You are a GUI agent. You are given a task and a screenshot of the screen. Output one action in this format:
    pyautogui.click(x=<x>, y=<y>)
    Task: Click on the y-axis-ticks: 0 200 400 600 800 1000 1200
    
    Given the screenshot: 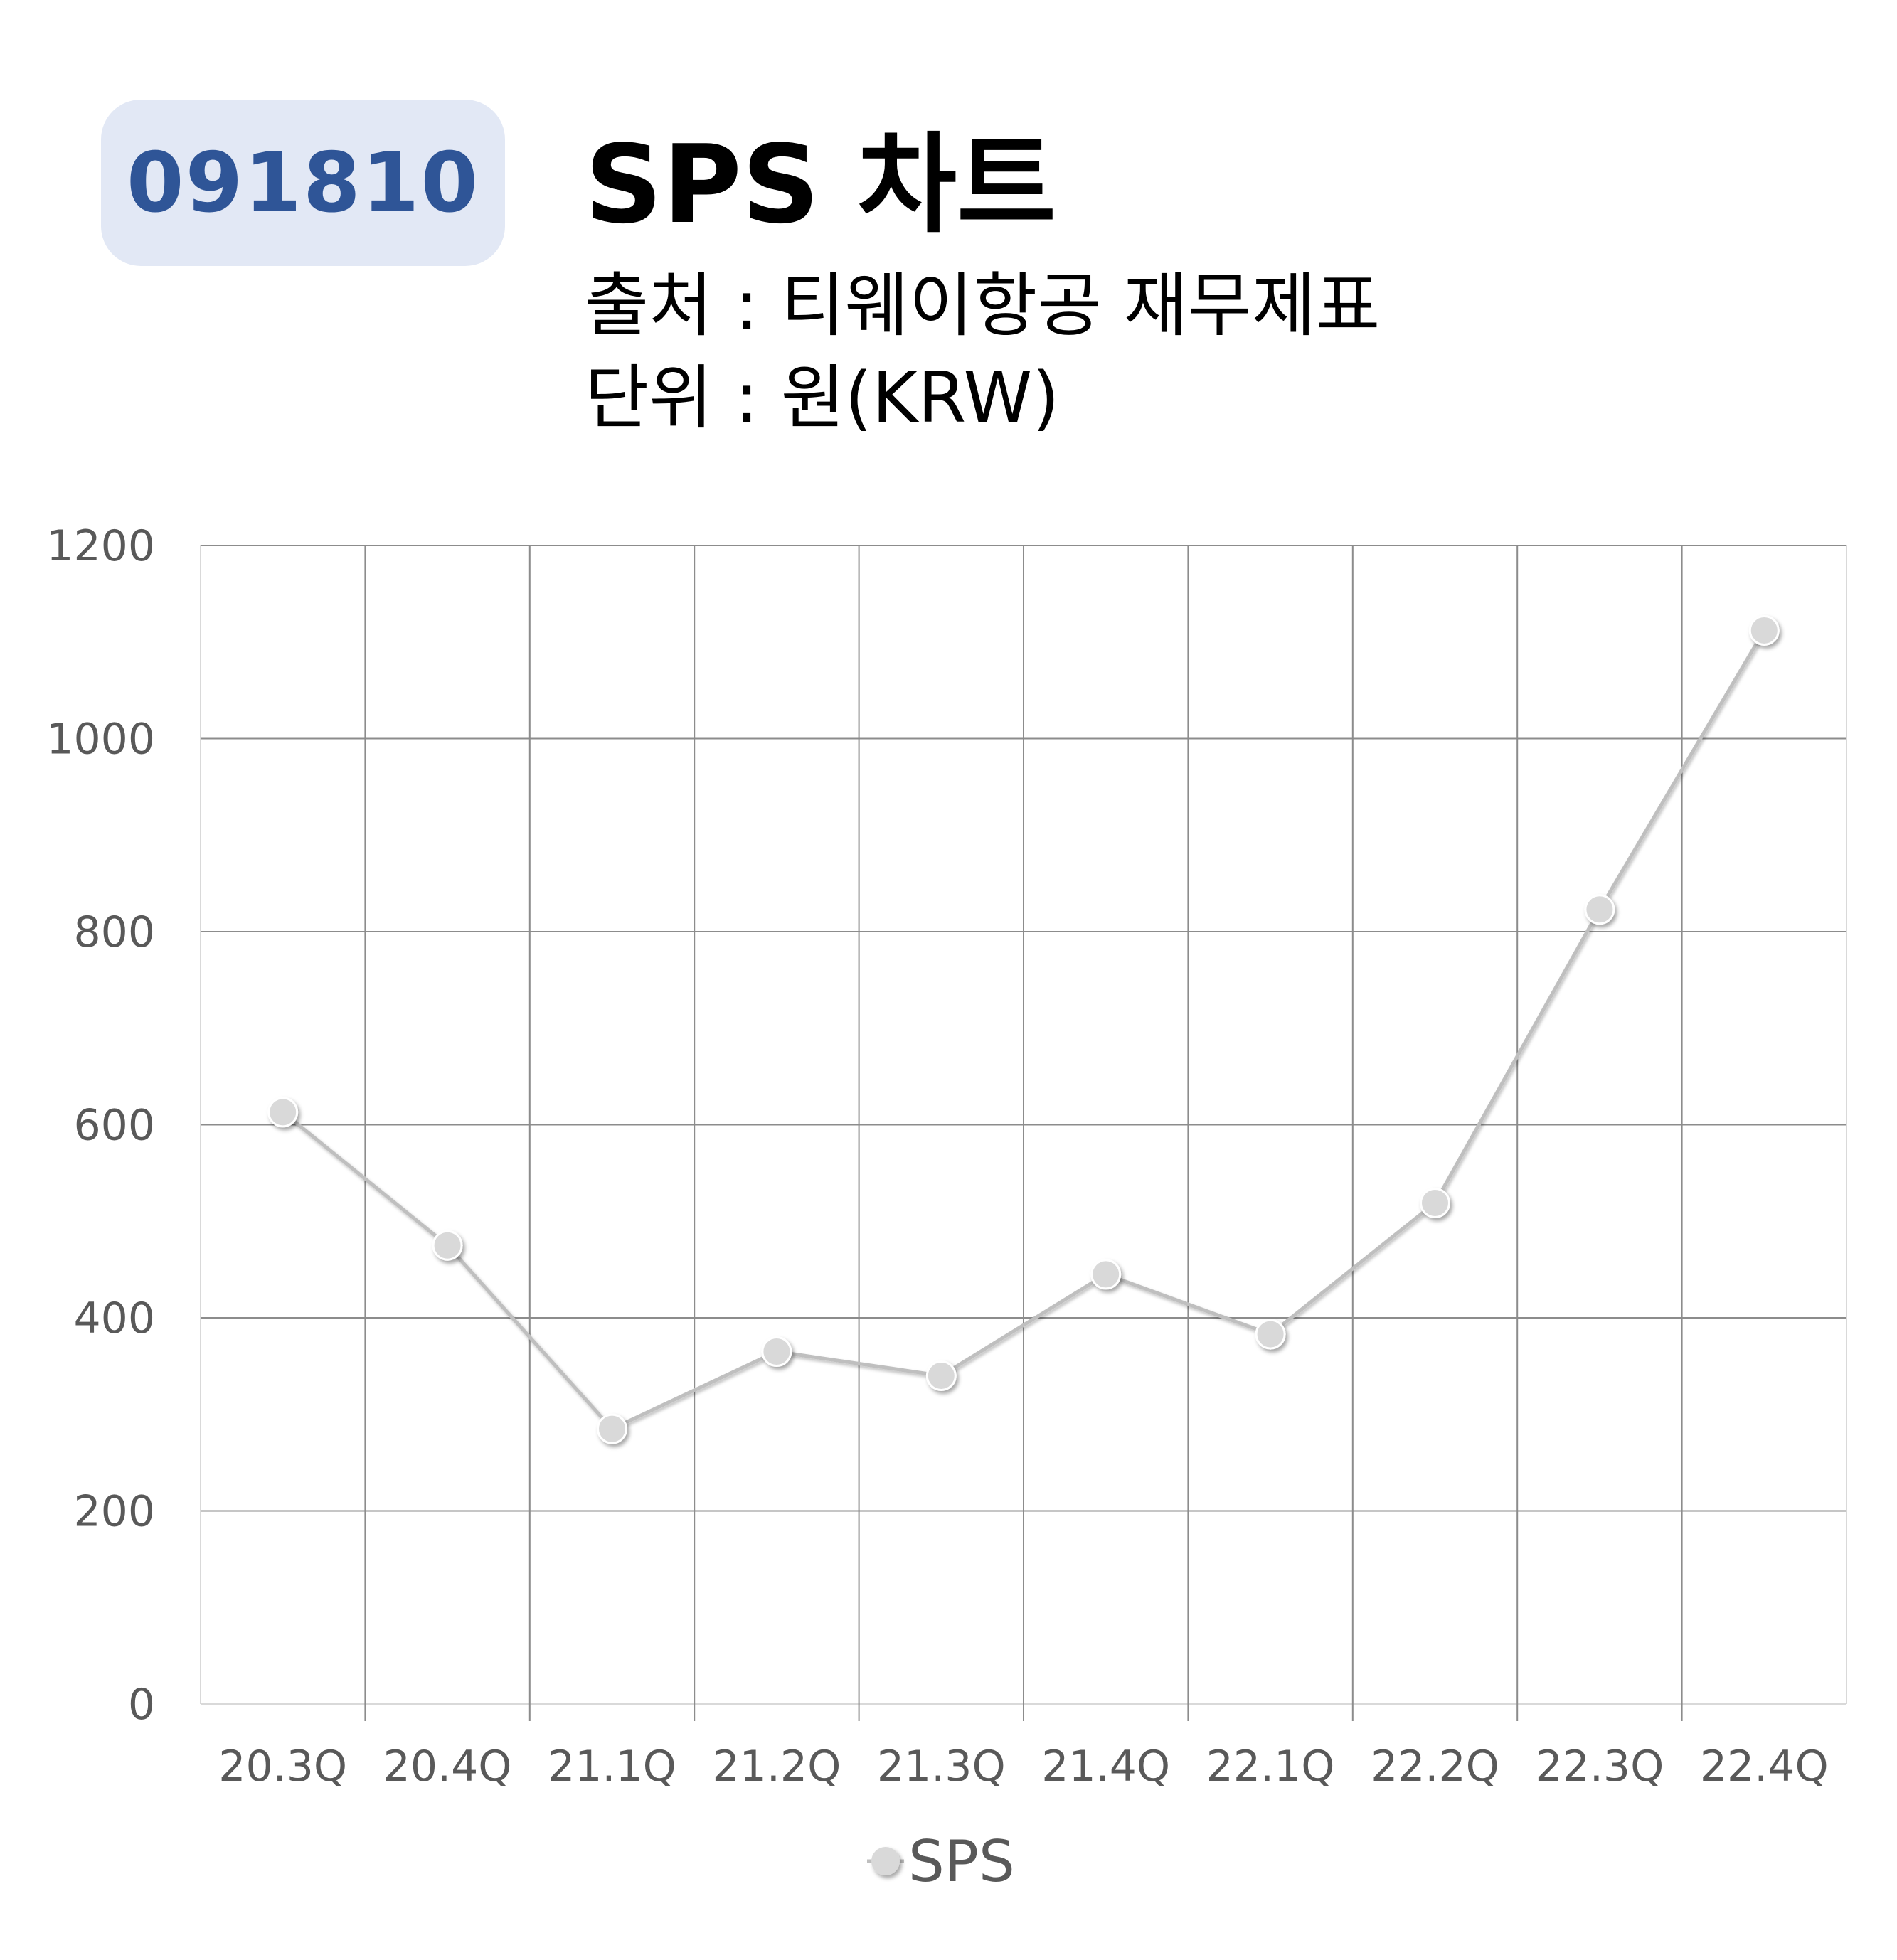 What is the action you would take?
    pyautogui.click(x=100, y=1125)
    